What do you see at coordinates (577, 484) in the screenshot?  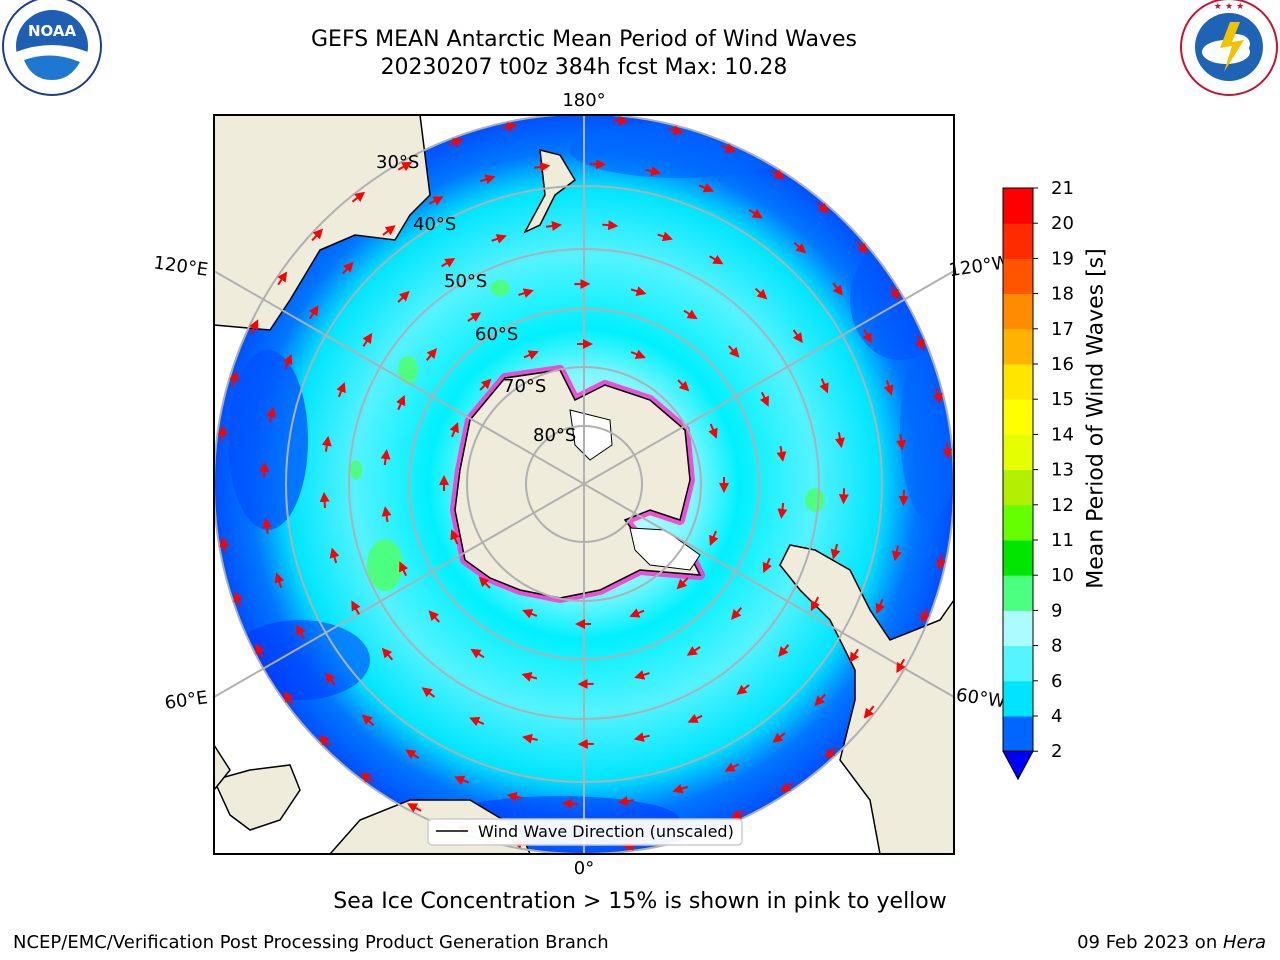 I see `antarctica` at bounding box center [577, 484].